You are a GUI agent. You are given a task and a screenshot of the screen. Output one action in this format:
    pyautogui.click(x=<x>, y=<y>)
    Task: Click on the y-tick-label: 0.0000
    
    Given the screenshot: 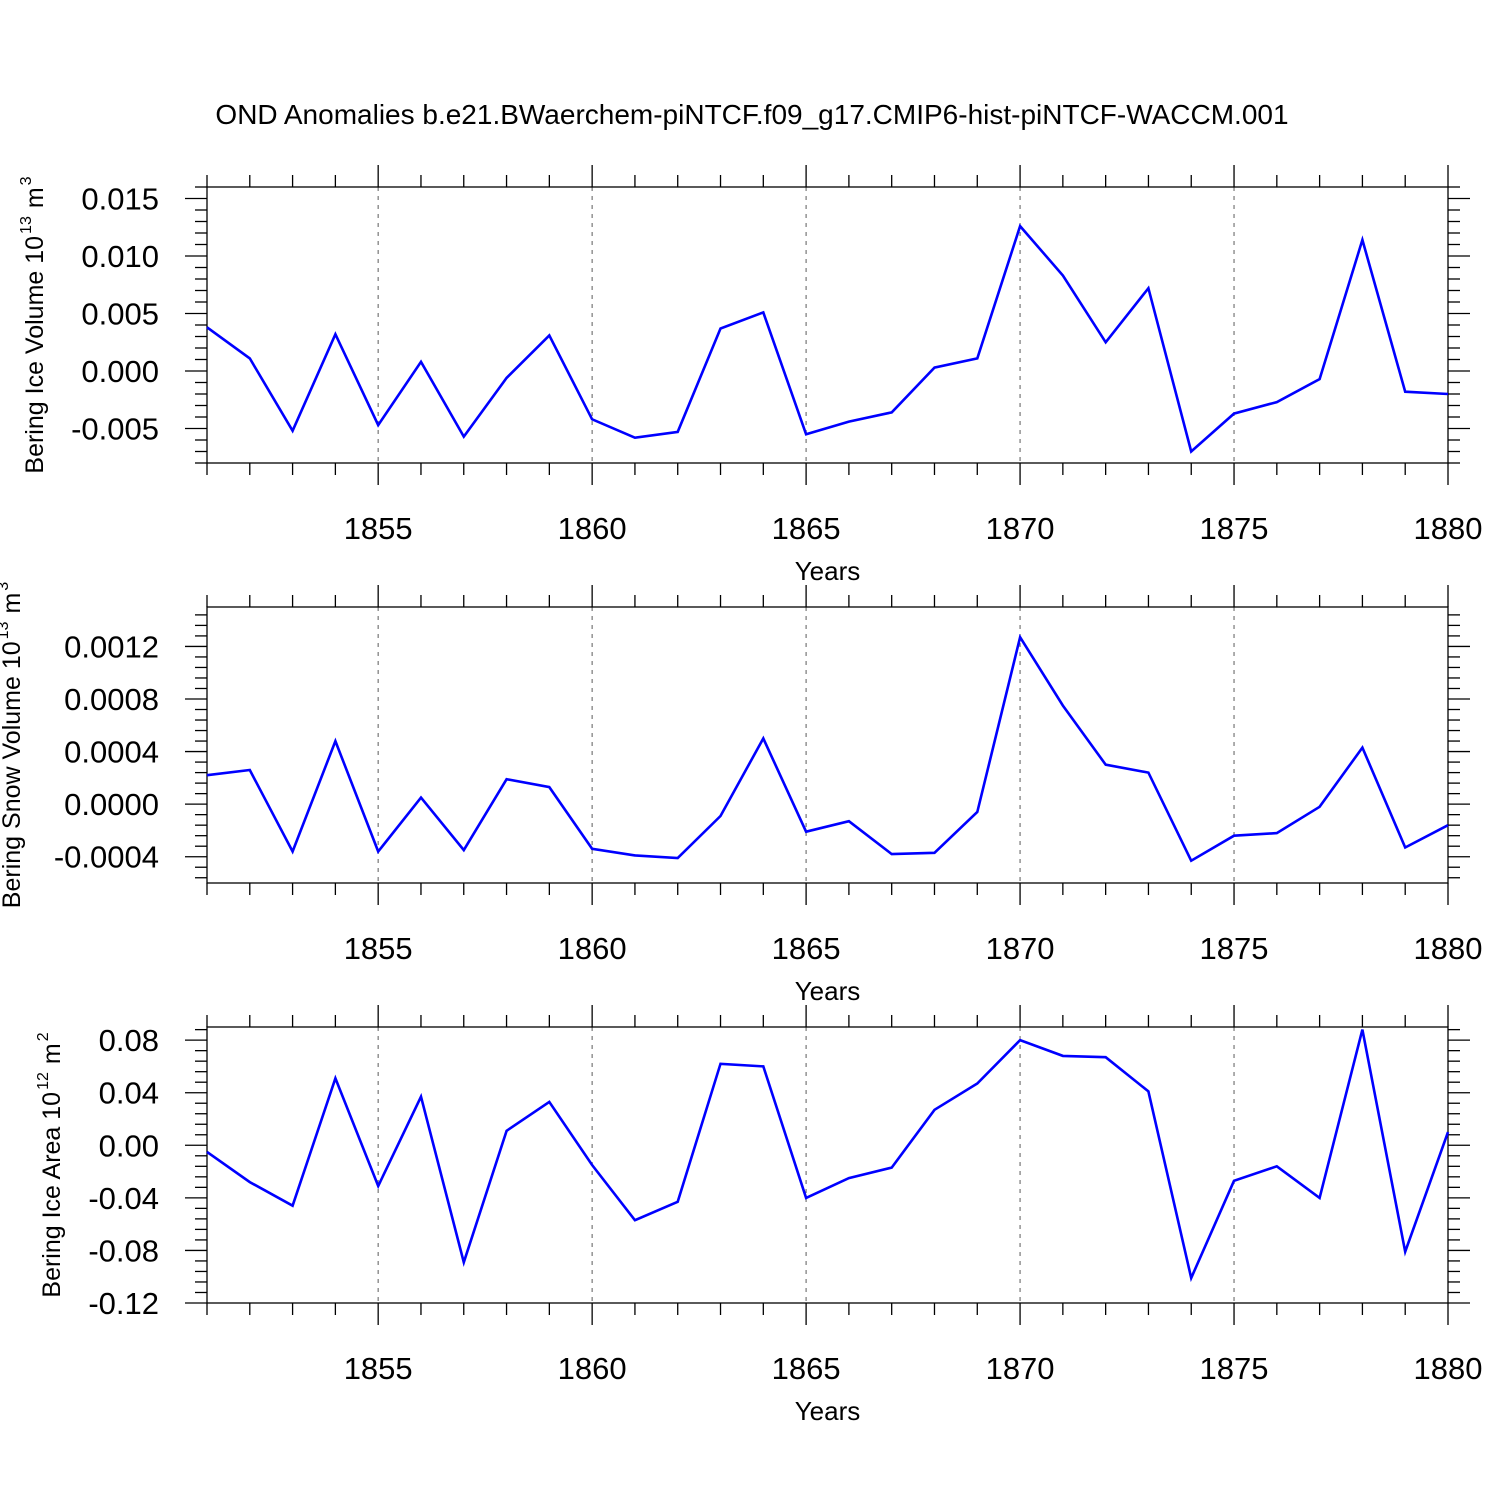 What is the action you would take?
    pyautogui.click(x=111, y=804)
    